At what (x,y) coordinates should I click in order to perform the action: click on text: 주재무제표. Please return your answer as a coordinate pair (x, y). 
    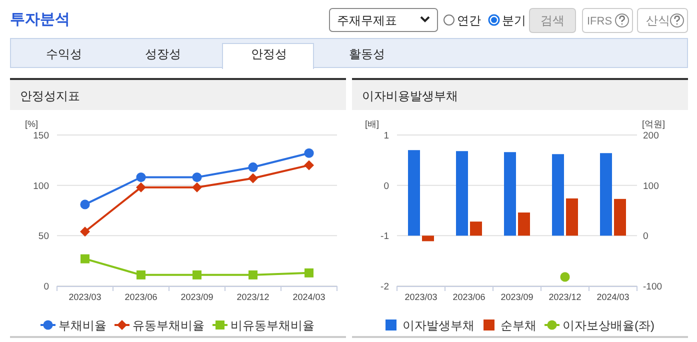
    Looking at the image, I should click on (367, 21).